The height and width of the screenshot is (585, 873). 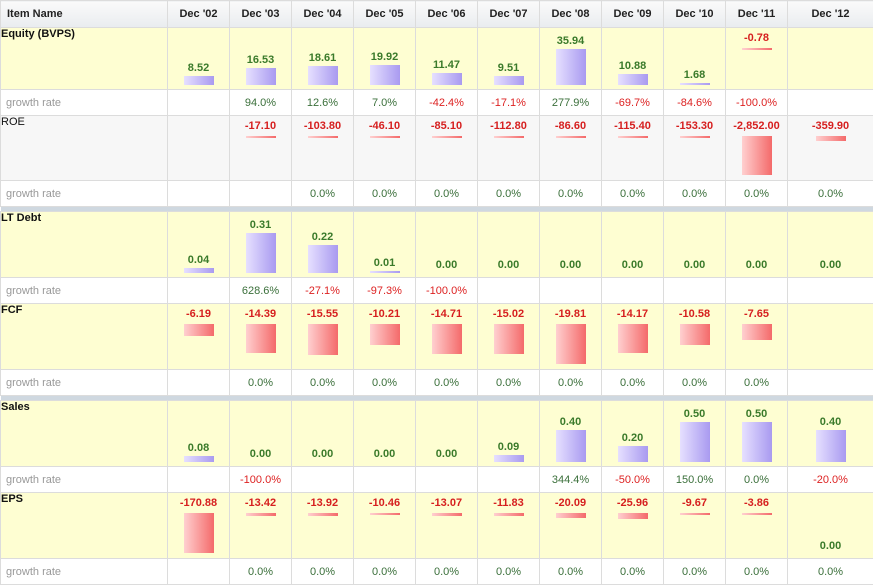 What do you see at coordinates (322, 503) in the screenshot?
I see `metric-value: -13.92` at bounding box center [322, 503].